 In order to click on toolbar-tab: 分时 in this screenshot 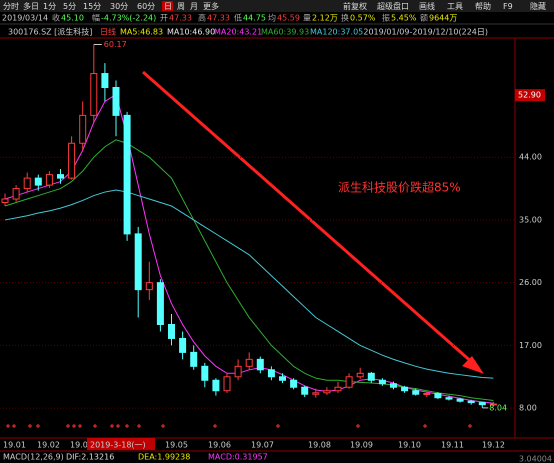, I will do `click(11, 6)`.